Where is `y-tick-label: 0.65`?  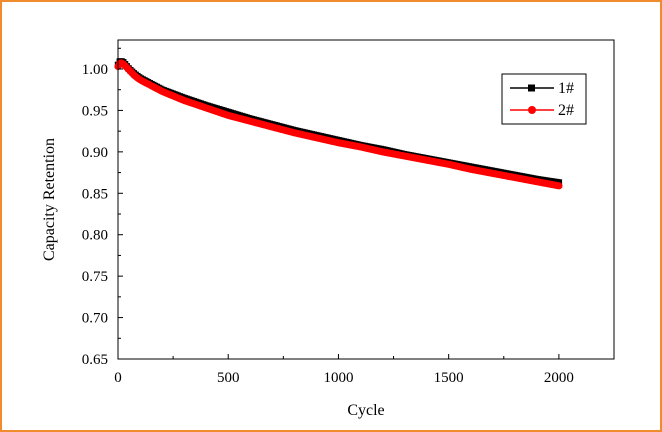 y-tick-label: 0.65 is located at coordinates (95, 360).